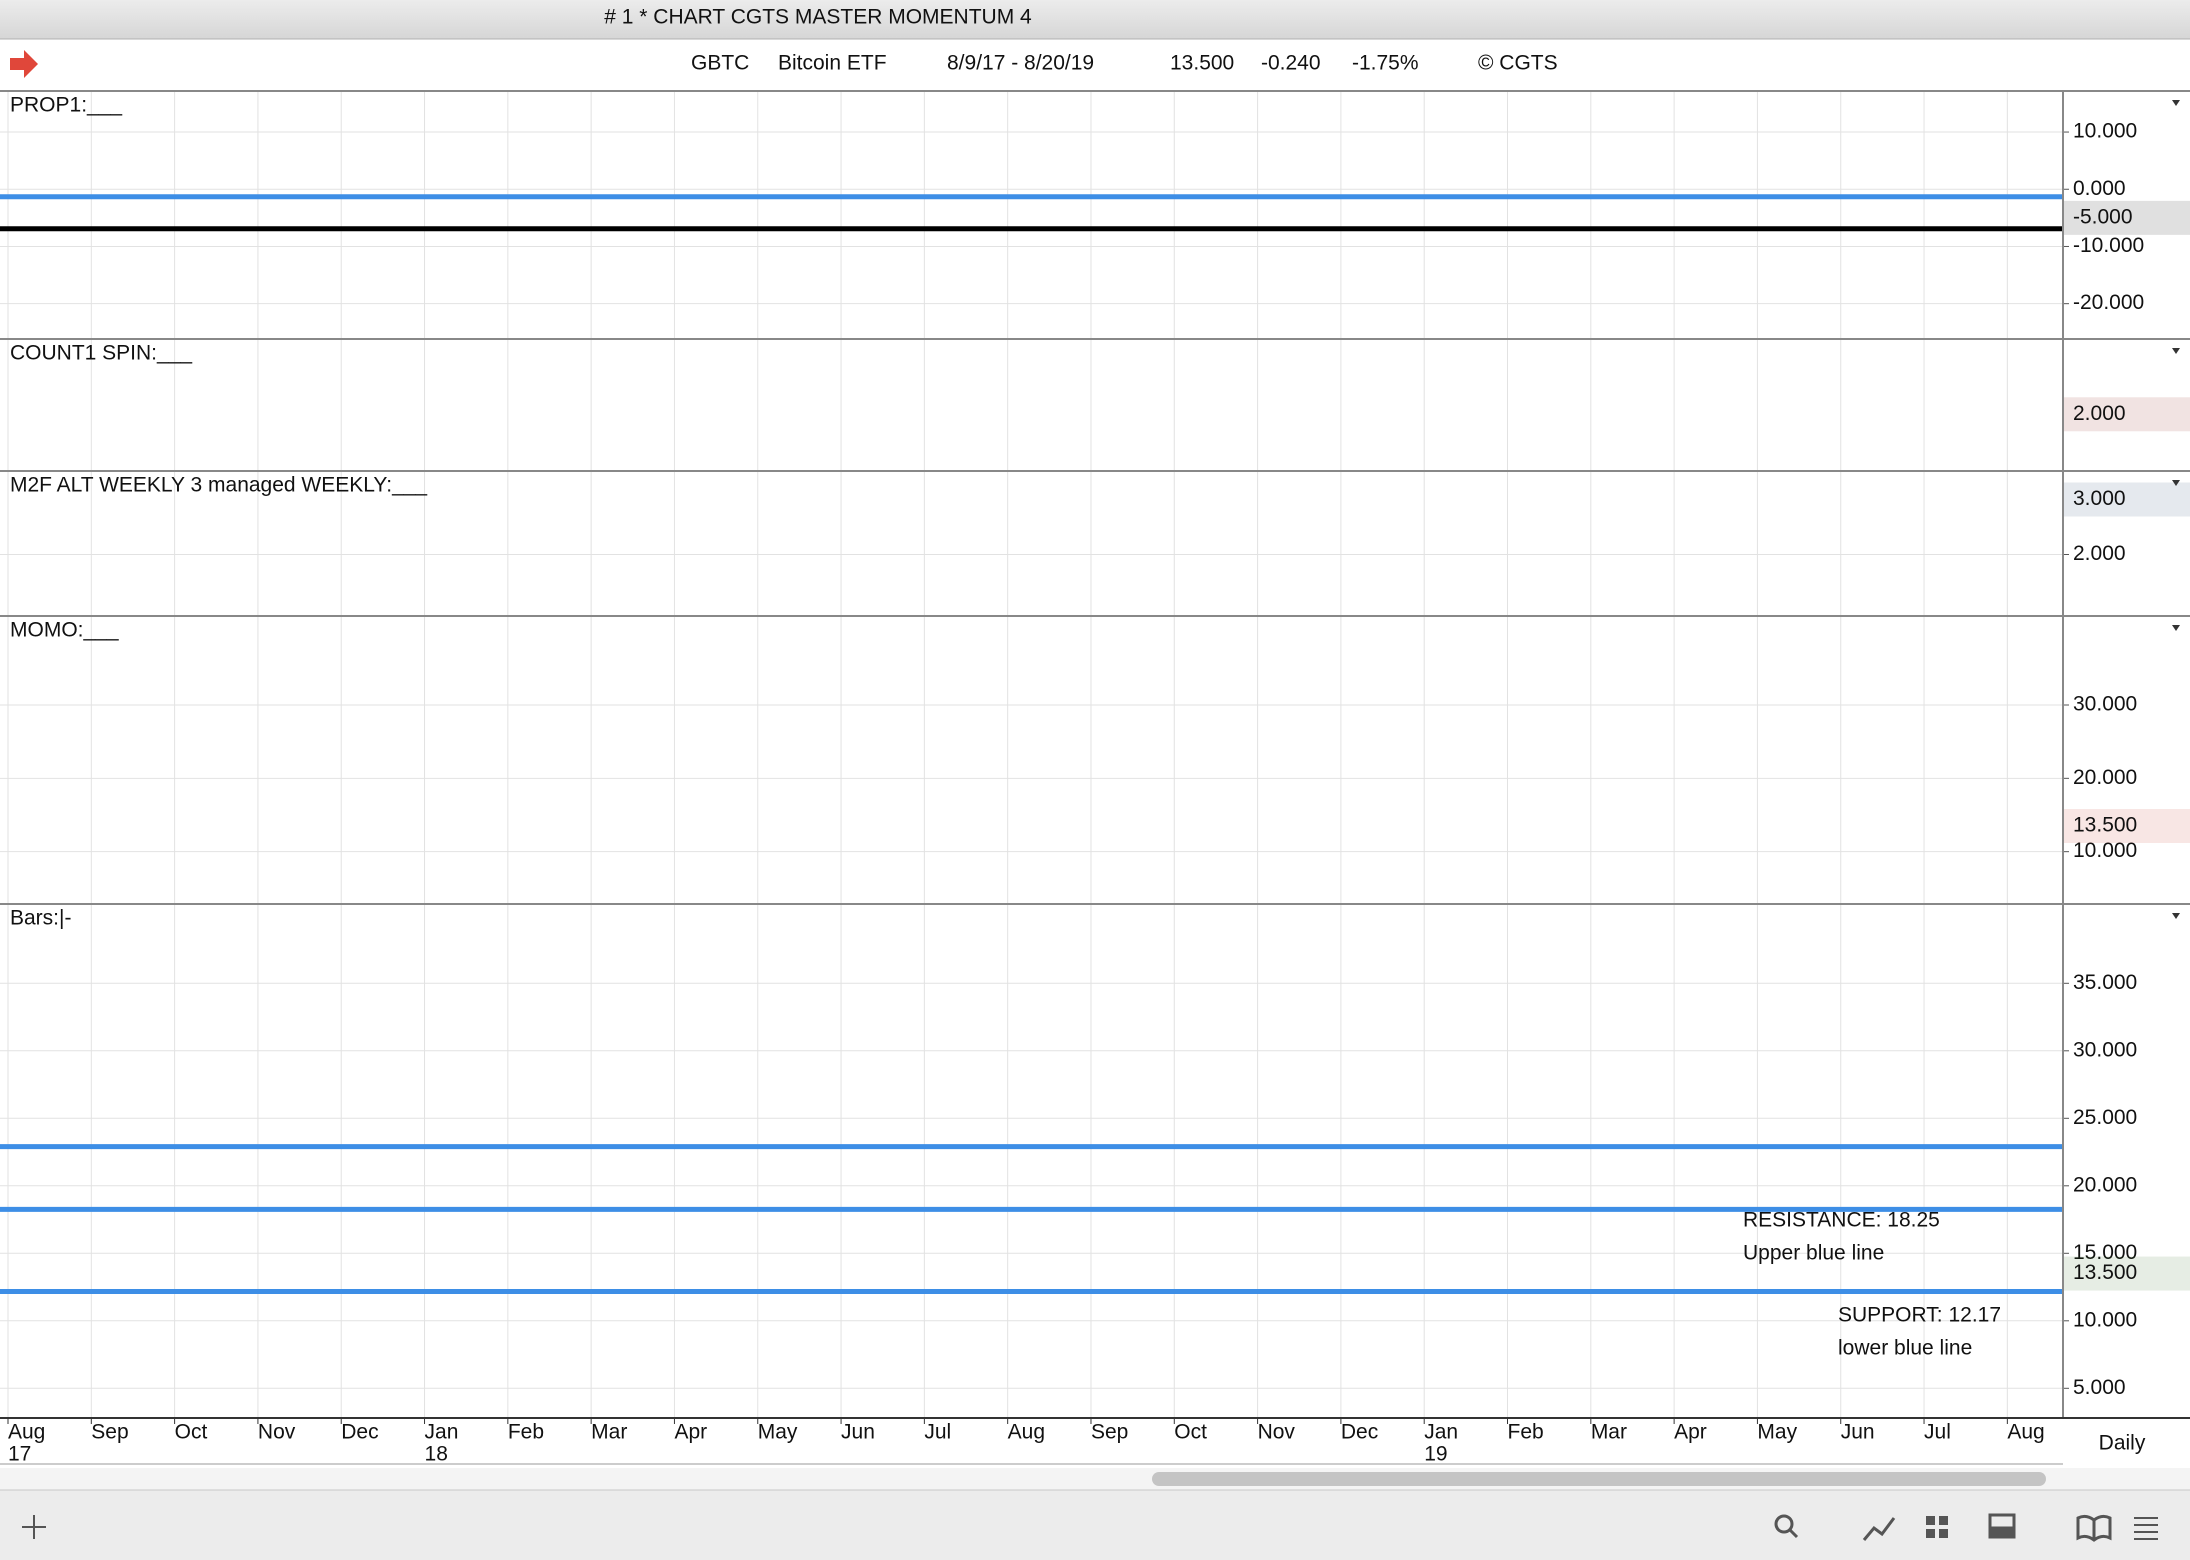  What do you see at coordinates (40, 918) in the screenshot?
I see `panel-title: Bars:|-` at bounding box center [40, 918].